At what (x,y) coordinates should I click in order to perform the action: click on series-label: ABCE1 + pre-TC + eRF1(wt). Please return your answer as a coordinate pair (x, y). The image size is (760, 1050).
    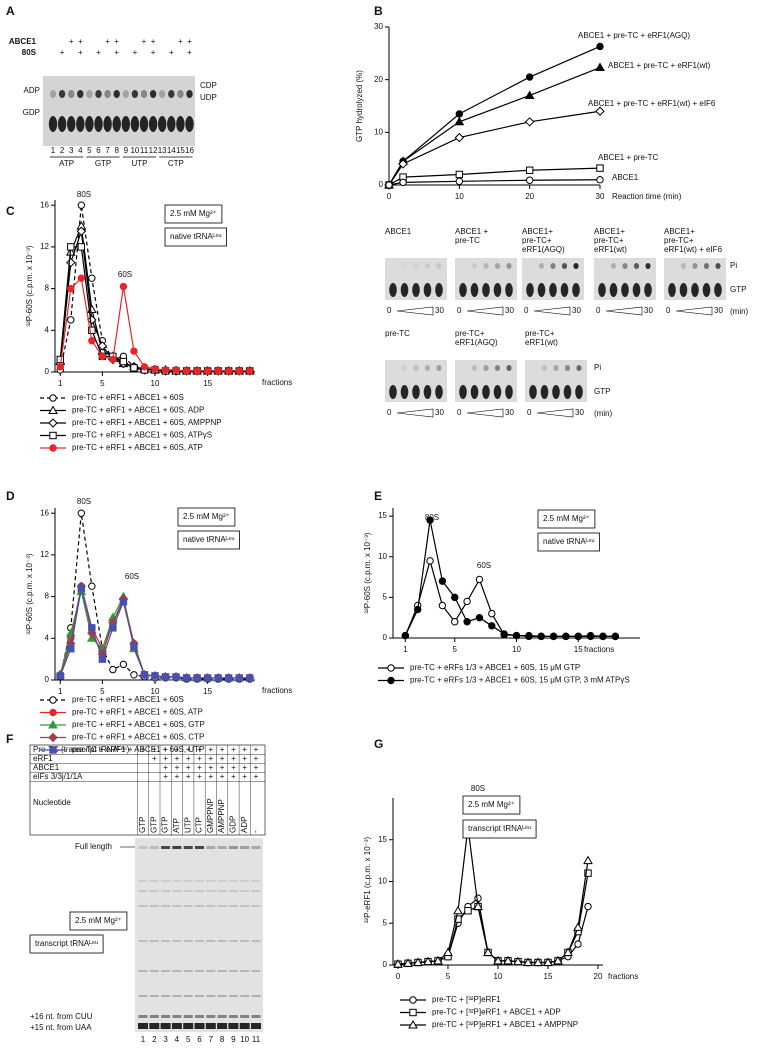
    Looking at the image, I should click on (659, 65).